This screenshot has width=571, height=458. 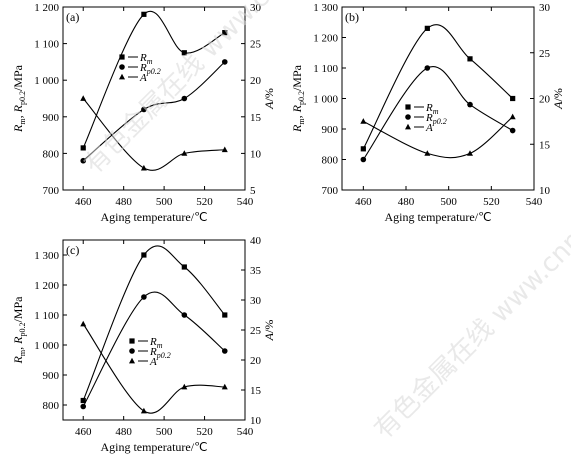 I want to click on y-right-tick-label: 35, so click(x=256, y=271).